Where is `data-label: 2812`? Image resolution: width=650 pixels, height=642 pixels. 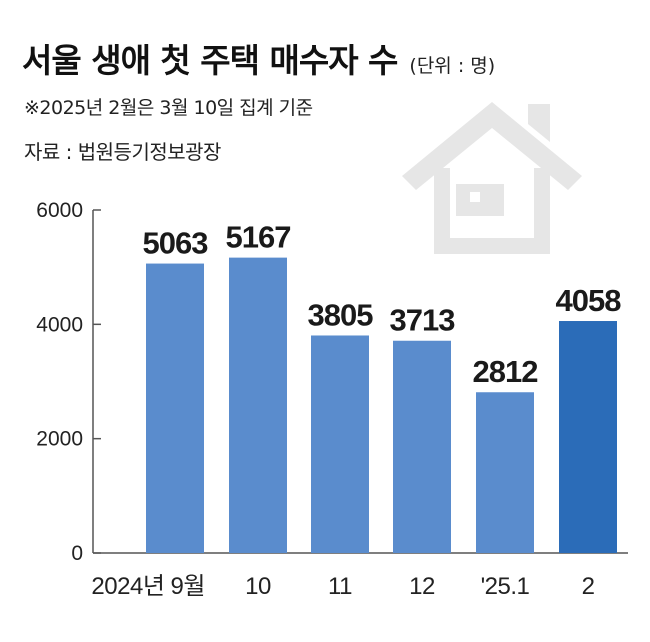
data-label: 2812 is located at coordinates (505, 371).